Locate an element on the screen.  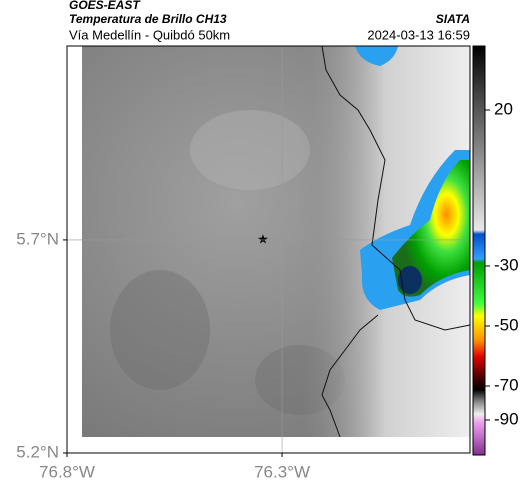
colorbar is located at coordinates (479, 250).